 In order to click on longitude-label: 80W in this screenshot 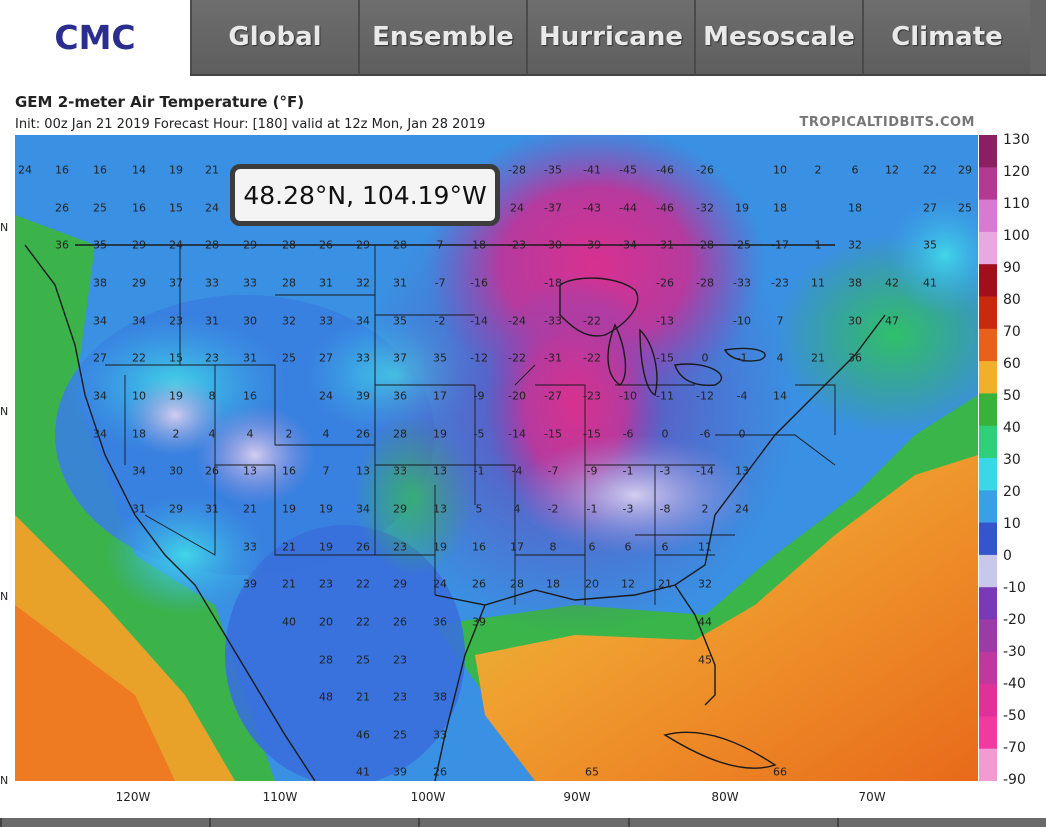, I will do `click(725, 797)`.